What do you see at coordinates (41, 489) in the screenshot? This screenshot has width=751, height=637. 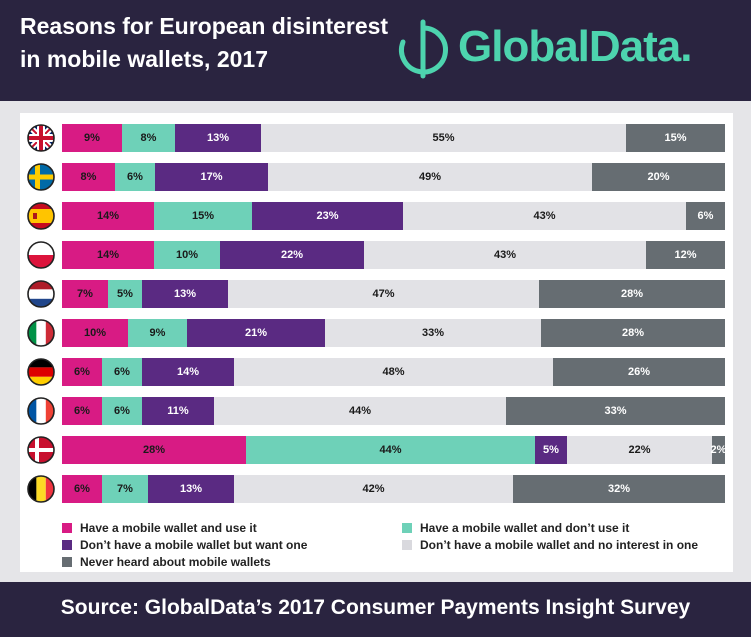 I see `belgium-flag-icon` at bounding box center [41, 489].